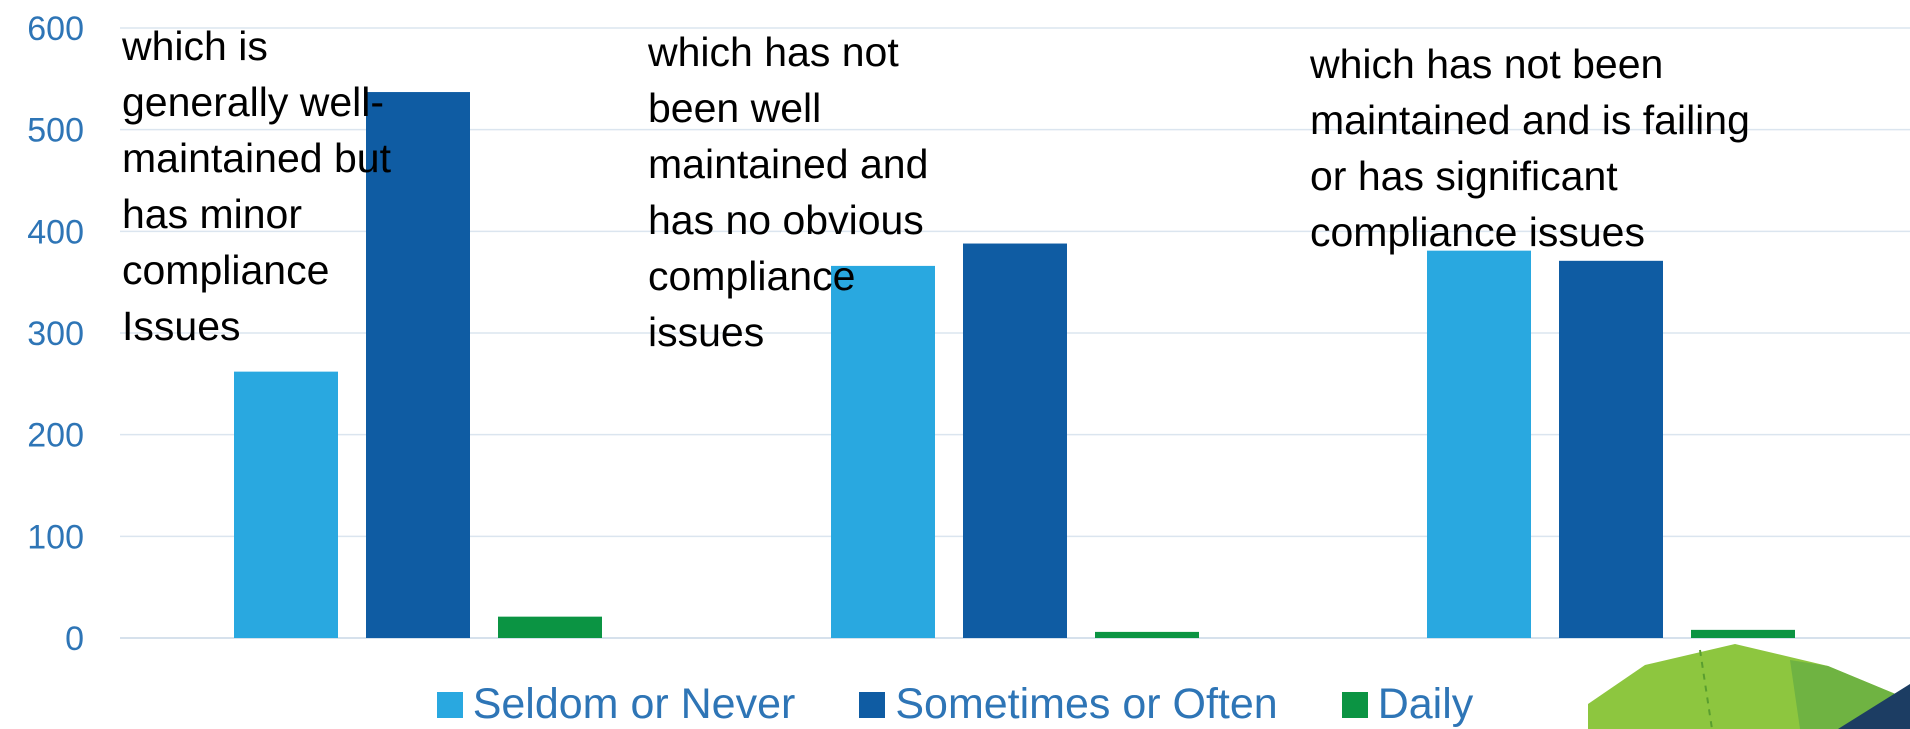  I want to click on legend-item-seldom: Seldom or Never, so click(616, 704).